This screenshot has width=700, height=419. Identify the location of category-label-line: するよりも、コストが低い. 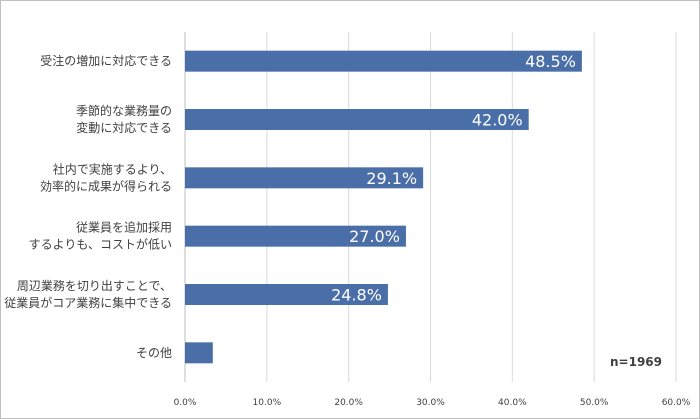
(100, 244).